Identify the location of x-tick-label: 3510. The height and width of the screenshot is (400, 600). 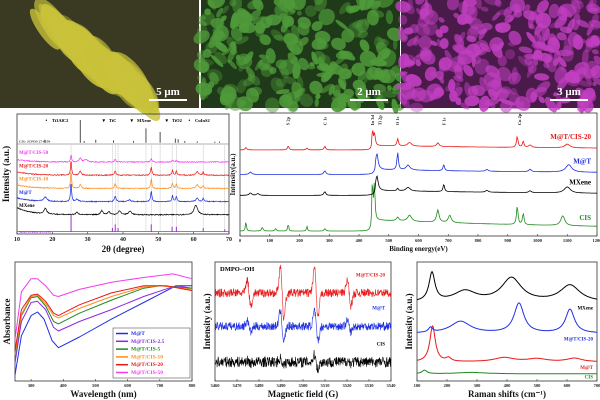
(326, 385).